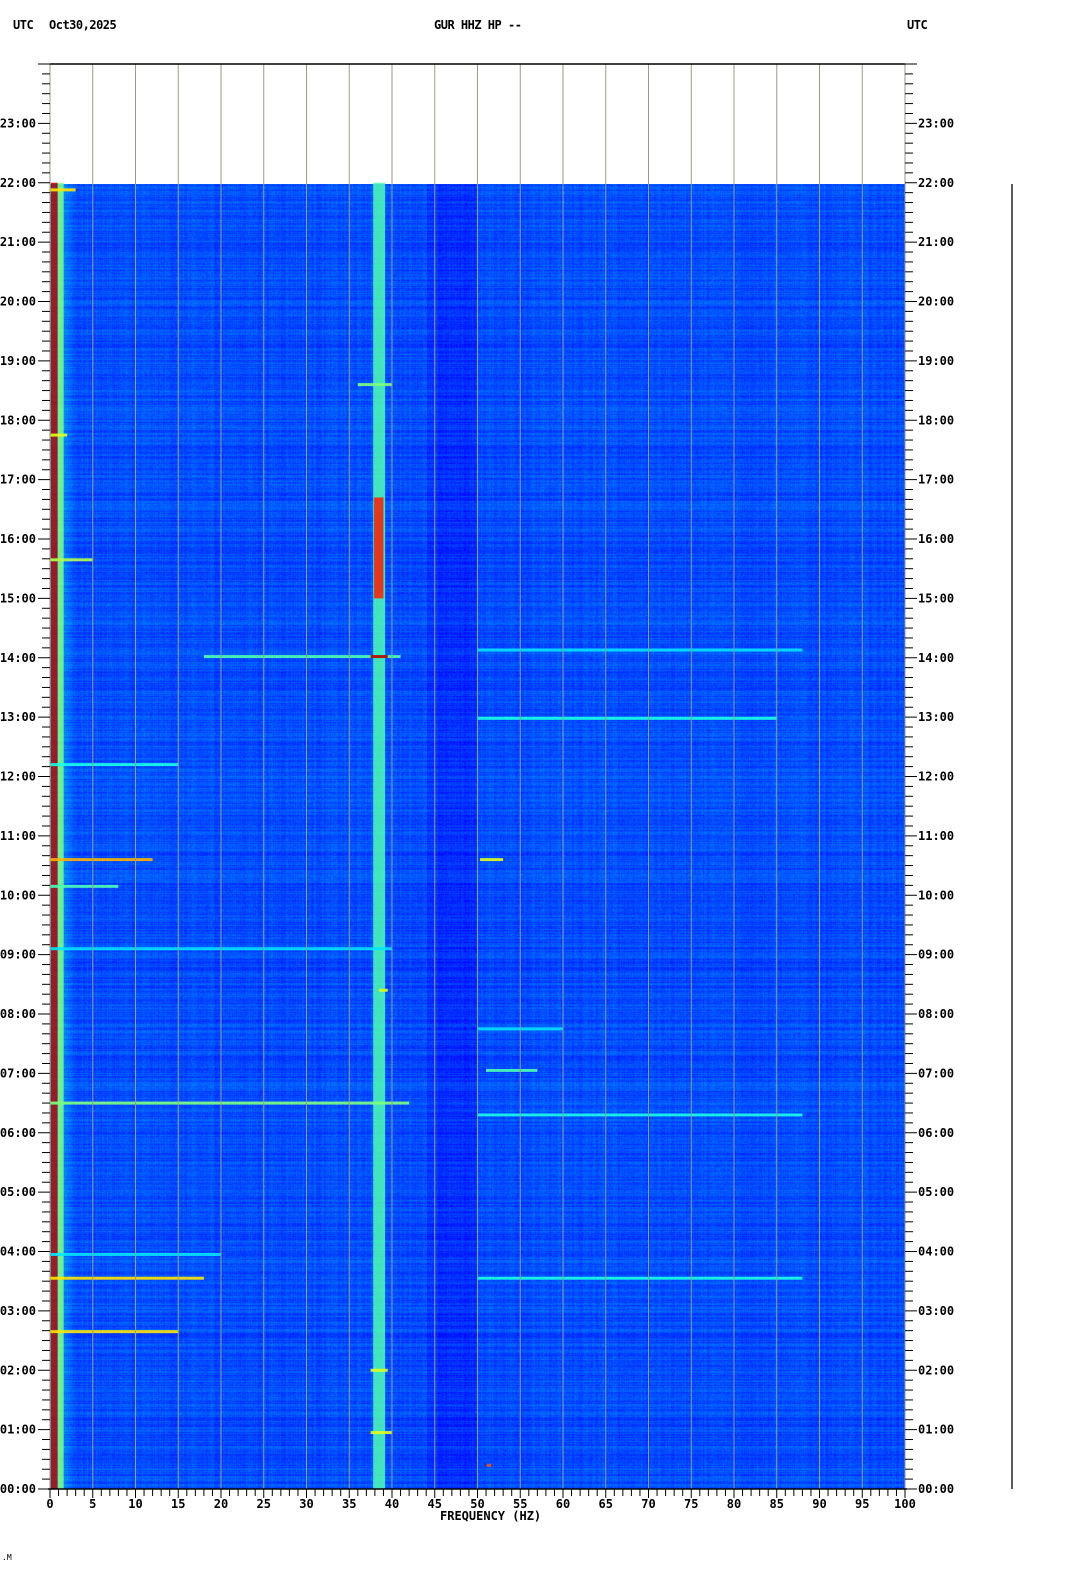 The width and height of the screenshot is (1066, 1584). Describe the element at coordinates (18, 1133) in the screenshot. I see `y-tick-label-left: 06:00` at that location.